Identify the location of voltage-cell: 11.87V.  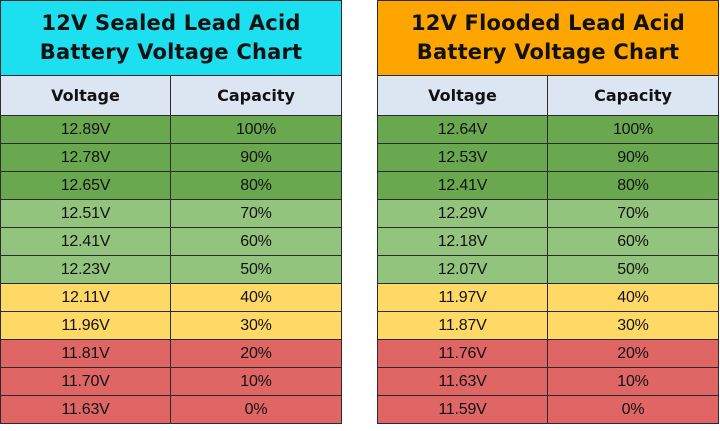
(462, 325).